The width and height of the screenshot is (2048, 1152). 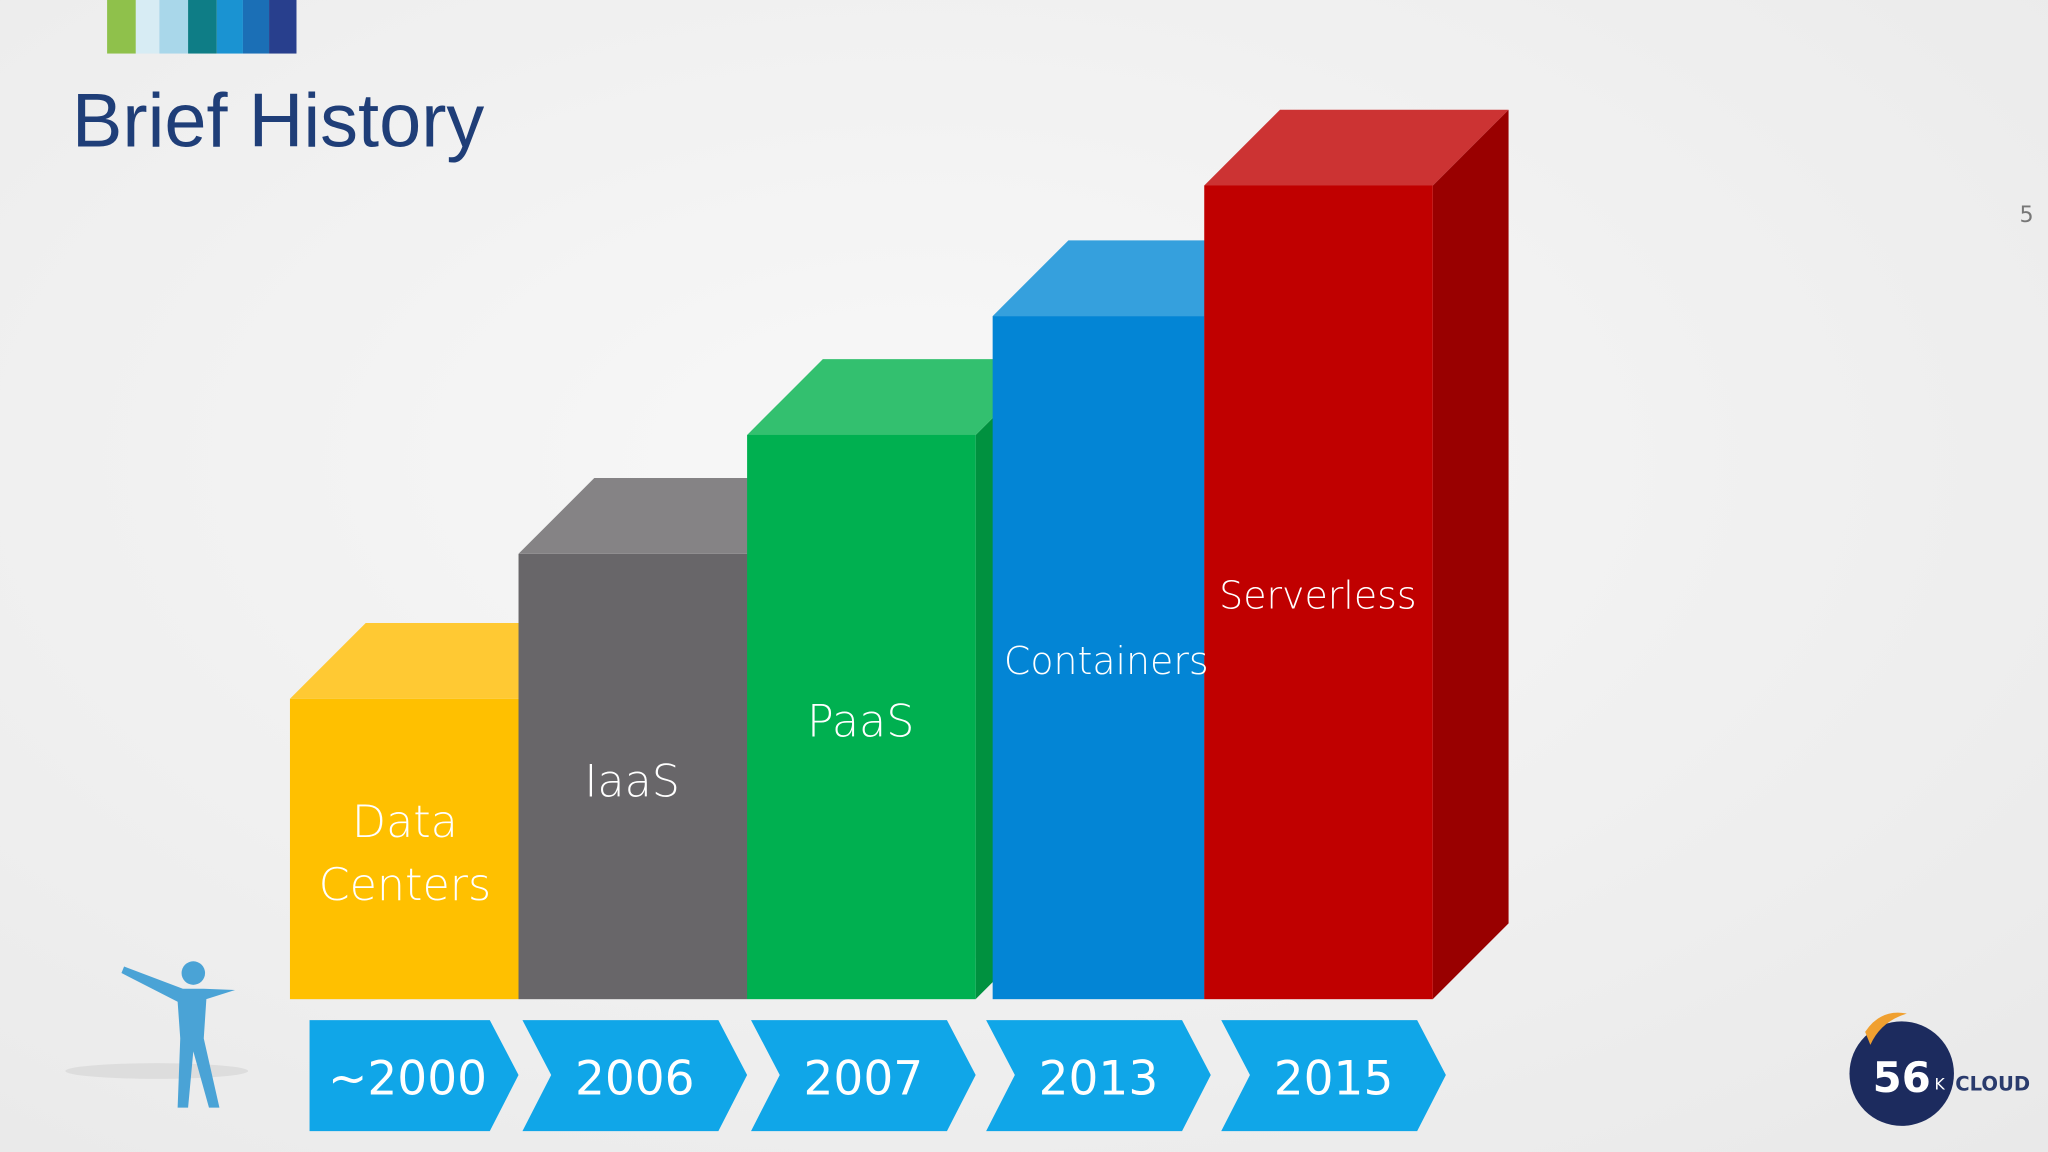 I want to click on timeline, so click(x=877, y=1076).